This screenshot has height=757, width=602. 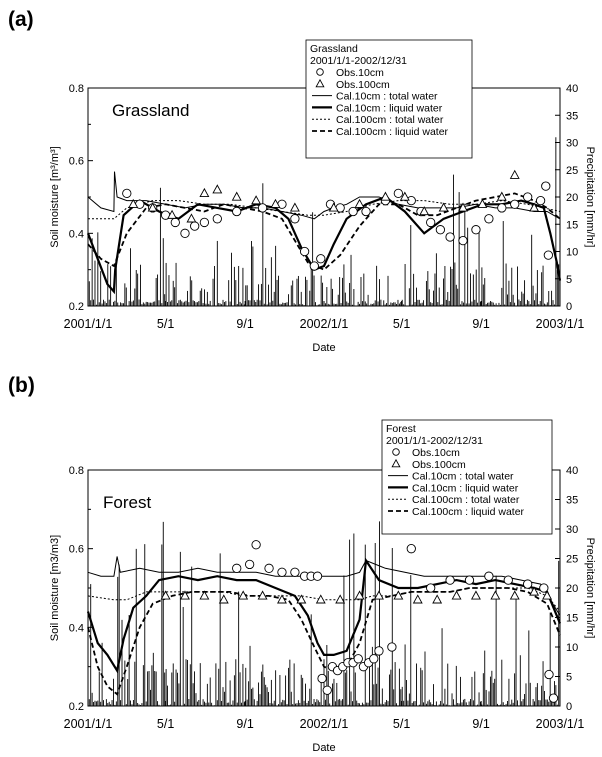 I want to click on y2-tick-label: 40, so click(x=572, y=471).